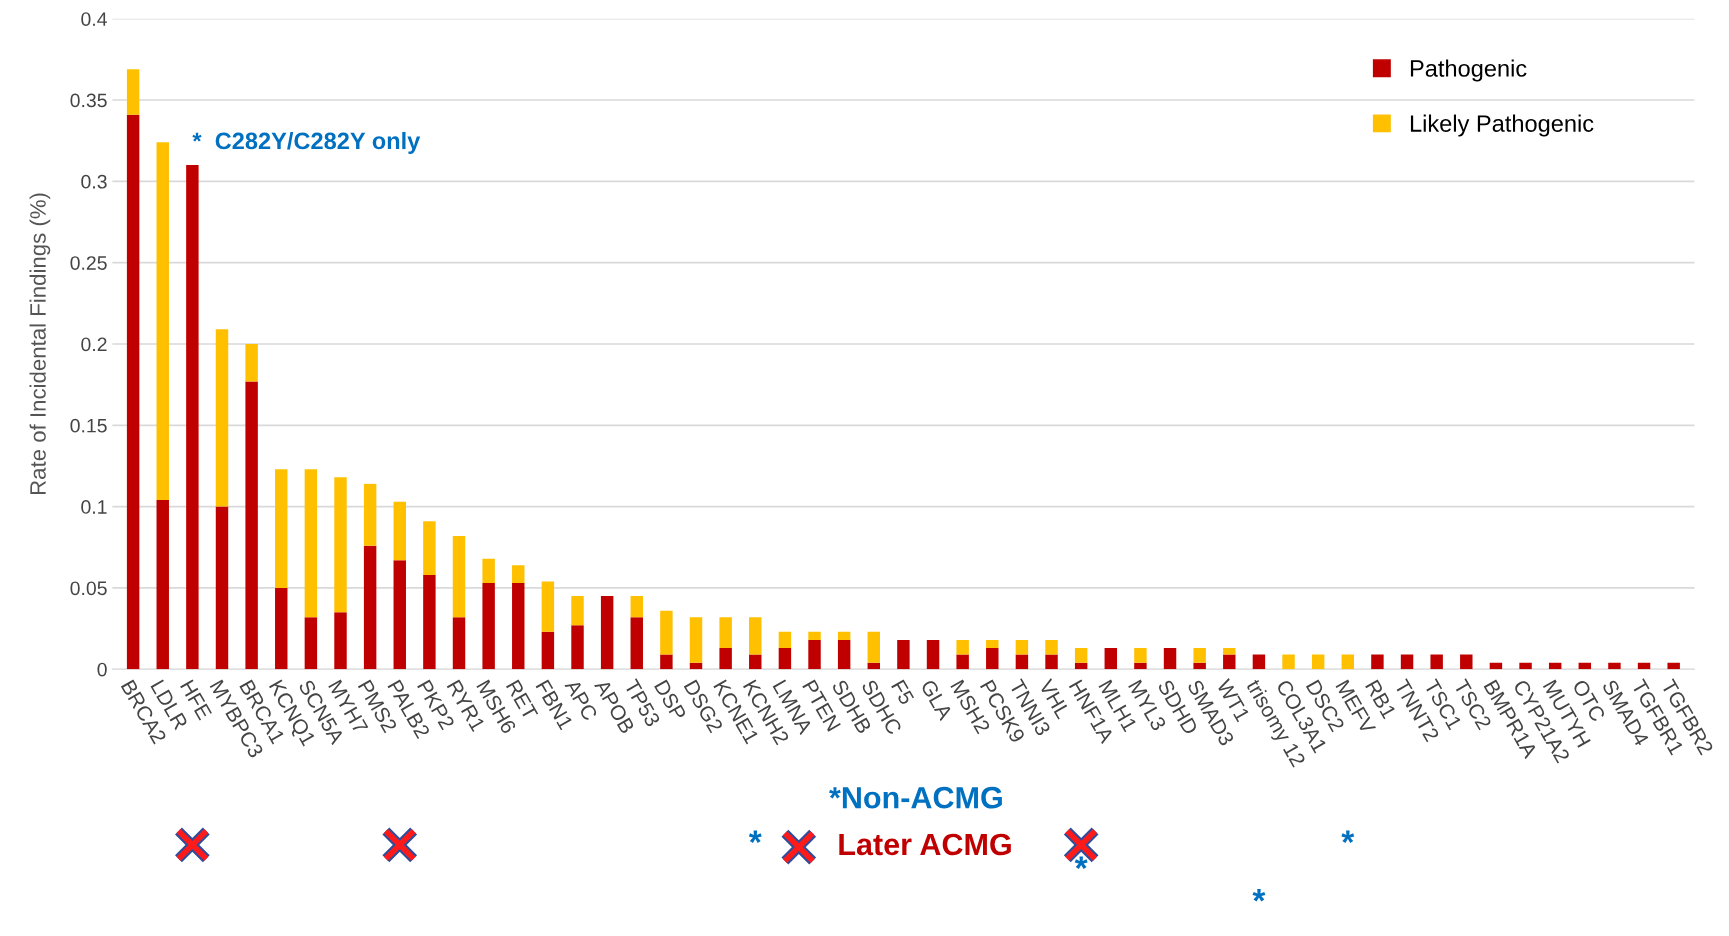 This screenshot has width=1729, height=936. I want to click on y-tick-label: 0.05, so click(88, 588).